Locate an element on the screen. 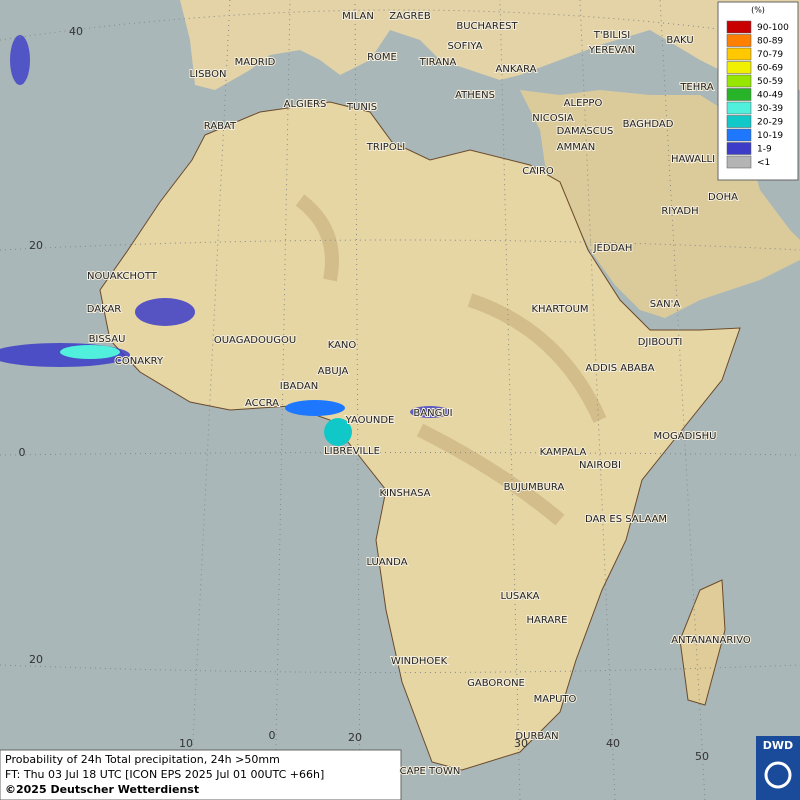 This screenshot has height=800, width=800. city-label: CAIRO is located at coordinates (538, 171).